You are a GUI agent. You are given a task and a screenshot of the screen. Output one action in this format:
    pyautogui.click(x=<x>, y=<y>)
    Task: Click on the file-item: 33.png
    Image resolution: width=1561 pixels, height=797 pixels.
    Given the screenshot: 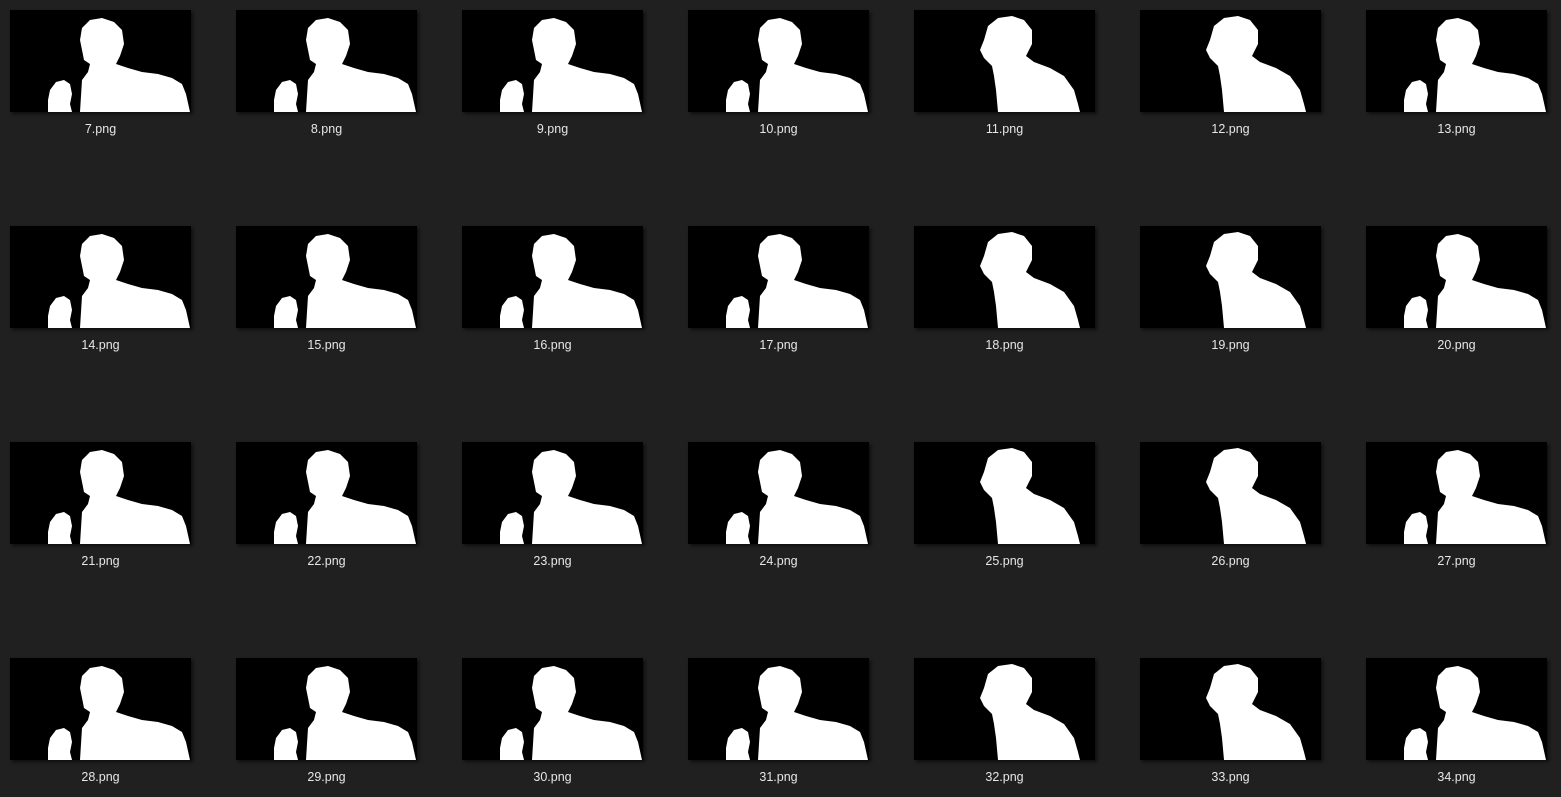 What is the action you would take?
    pyautogui.click(x=1243, y=718)
    